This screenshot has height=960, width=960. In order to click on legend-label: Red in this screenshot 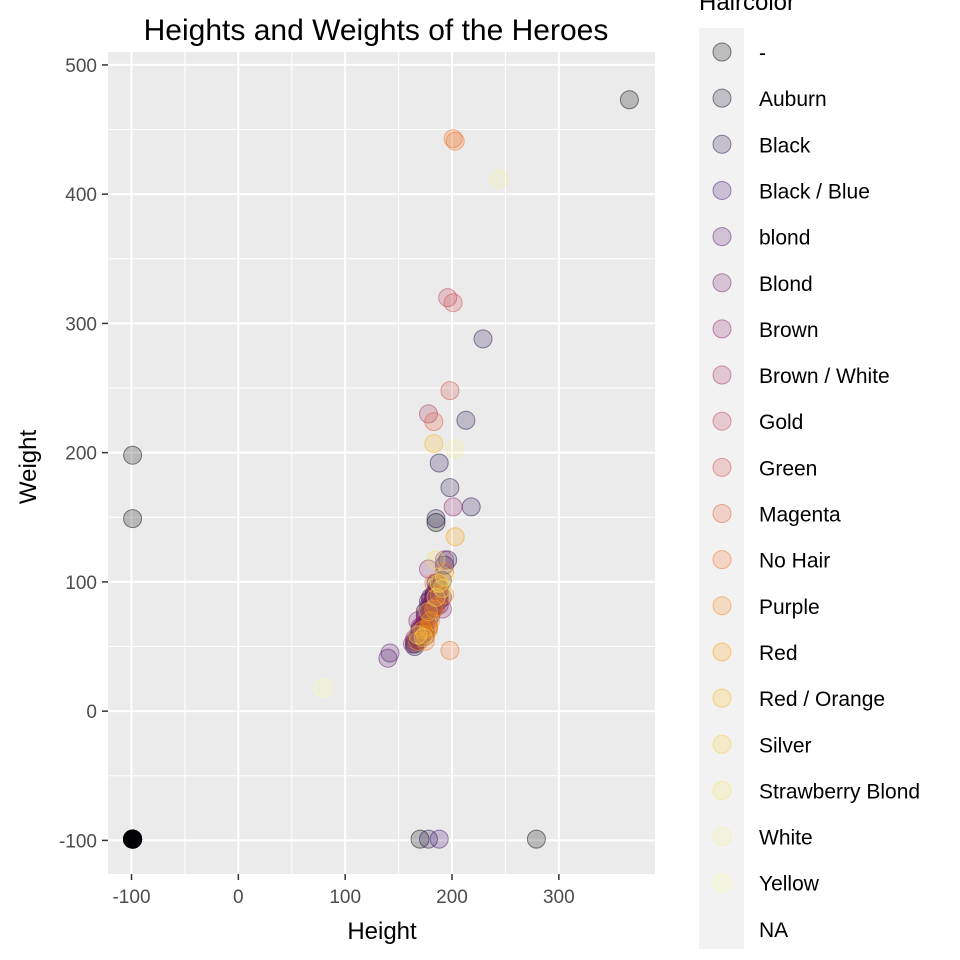, I will do `click(778, 653)`.